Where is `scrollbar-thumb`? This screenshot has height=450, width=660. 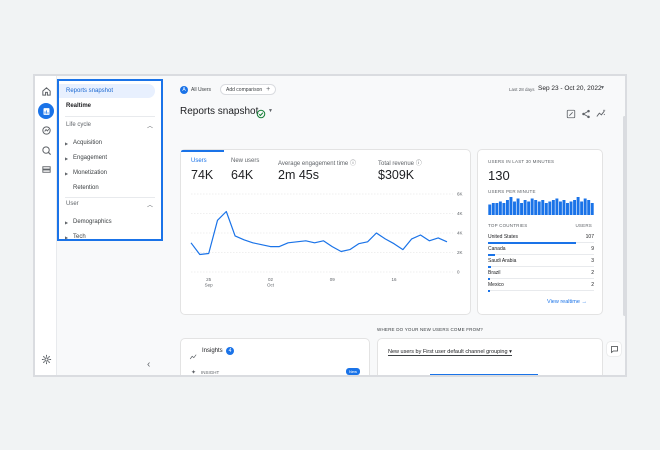
scrollbar-thumb is located at coordinates (624, 216).